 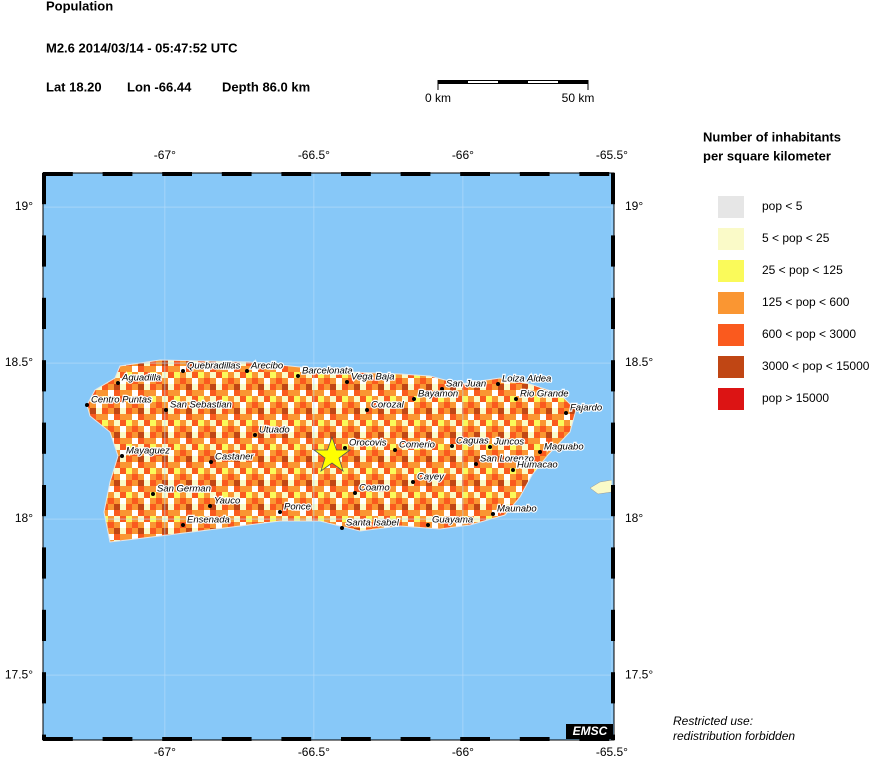 What do you see at coordinates (184, 489) in the screenshot?
I see `city-label: San German` at bounding box center [184, 489].